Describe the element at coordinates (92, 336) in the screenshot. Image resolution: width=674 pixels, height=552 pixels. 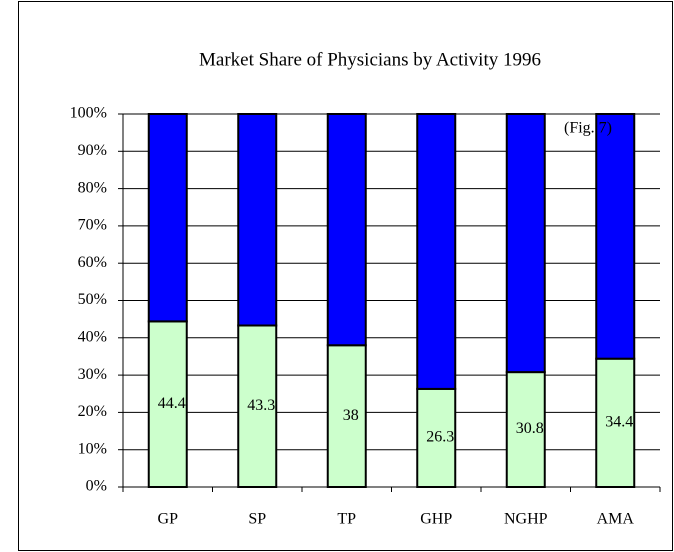
I see `y-tick-label: 40%` at that location.